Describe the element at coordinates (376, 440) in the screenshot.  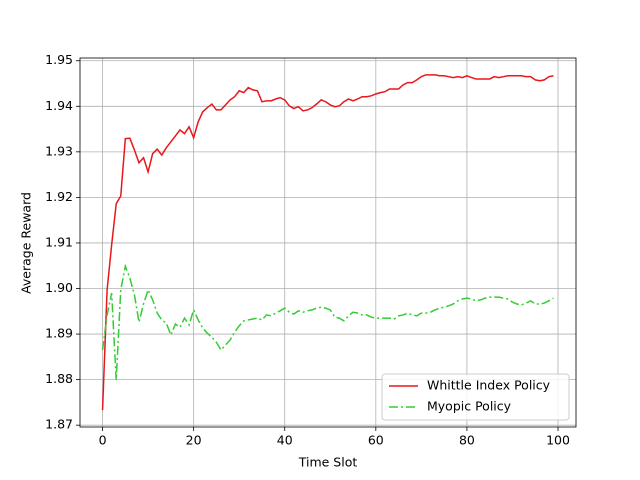
I see `x-tick-label: 60` at that location.